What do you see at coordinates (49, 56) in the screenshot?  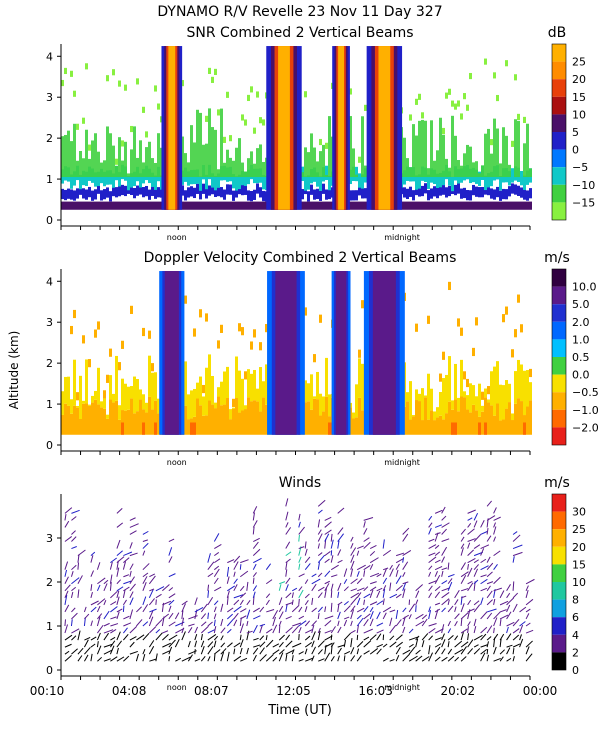 I see `y-tick-label: 4` at bounding box center [49, 56].